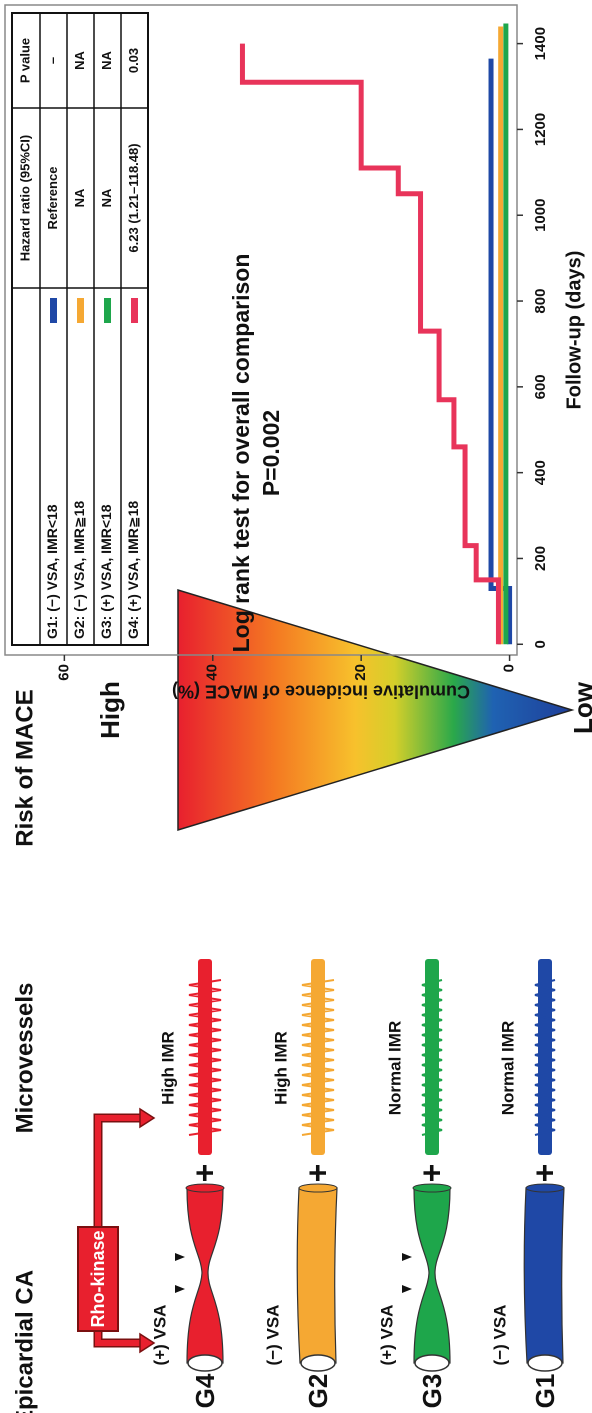 The width and height of the screenshot is (592, 1413). What do you see at coordinates (318, 1391) in the screenshot?
I see `group-label: G2` at bounding box center [318, 1391].